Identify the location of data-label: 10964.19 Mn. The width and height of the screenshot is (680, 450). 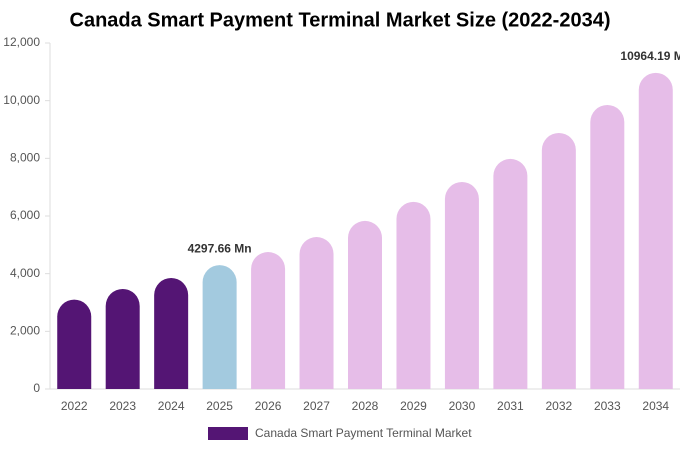
(650, 56).